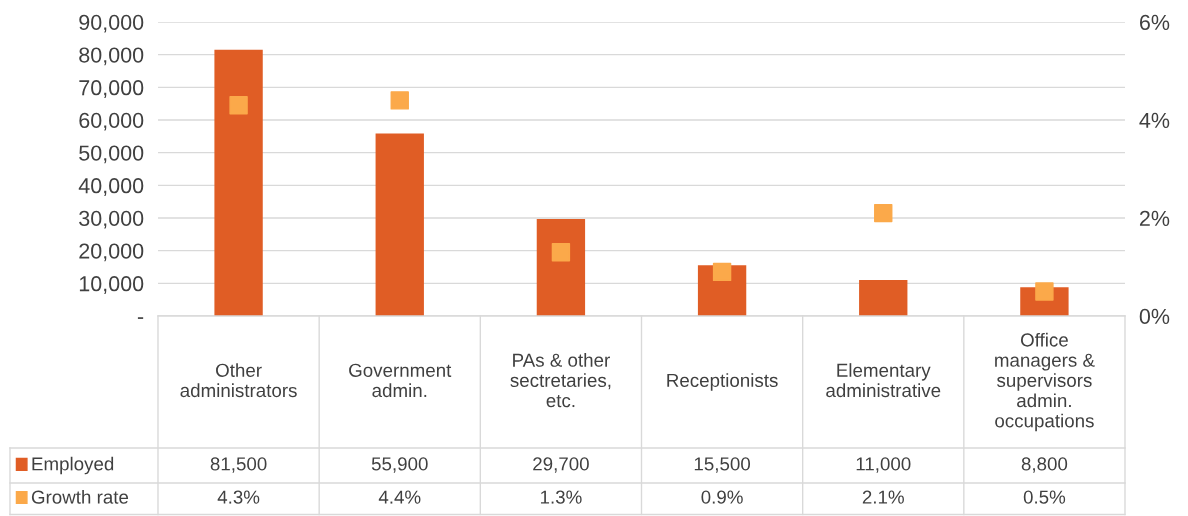 This screenshot has width=1188, height=516. I want to click on y-tick-label: 70,000, so click(111, 89).